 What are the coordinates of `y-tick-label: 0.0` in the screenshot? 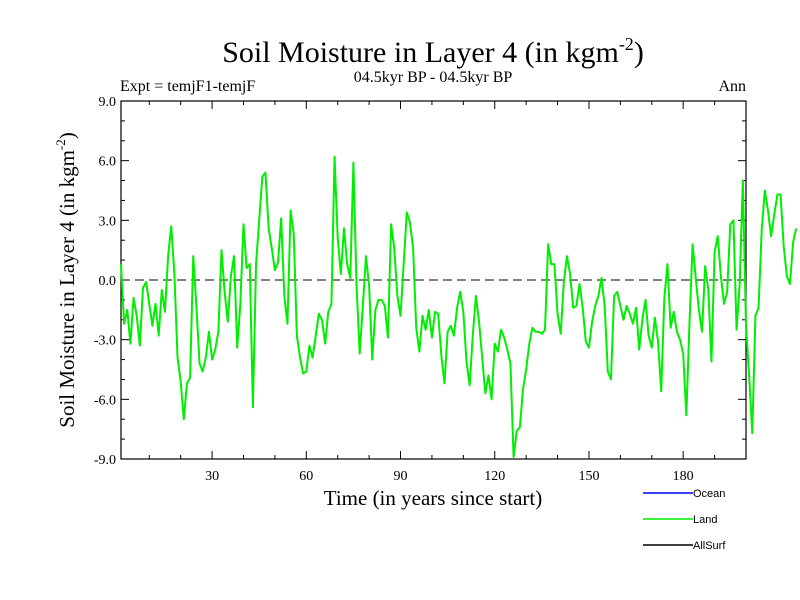 It's located at (108, 281).